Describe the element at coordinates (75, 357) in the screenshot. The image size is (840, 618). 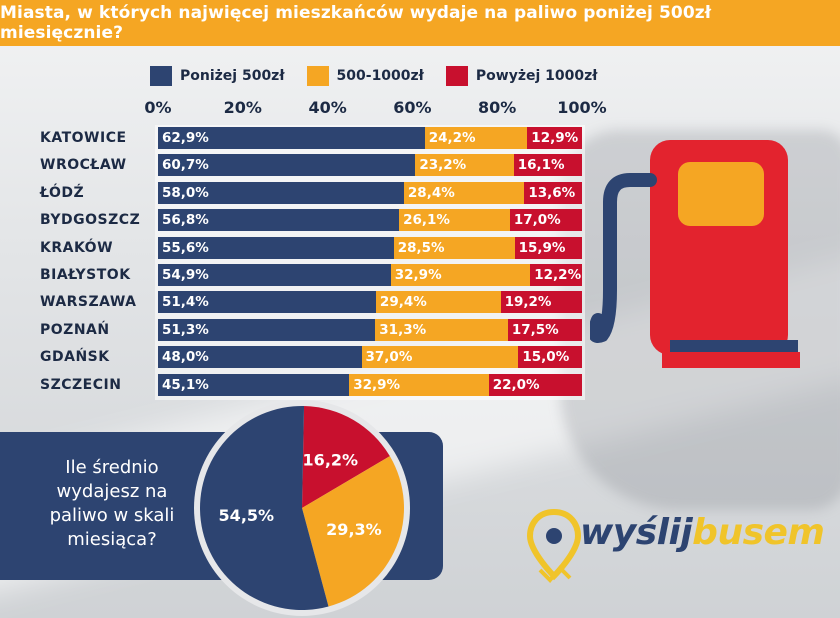
I see `category-label: GDAŃSK` at that location.